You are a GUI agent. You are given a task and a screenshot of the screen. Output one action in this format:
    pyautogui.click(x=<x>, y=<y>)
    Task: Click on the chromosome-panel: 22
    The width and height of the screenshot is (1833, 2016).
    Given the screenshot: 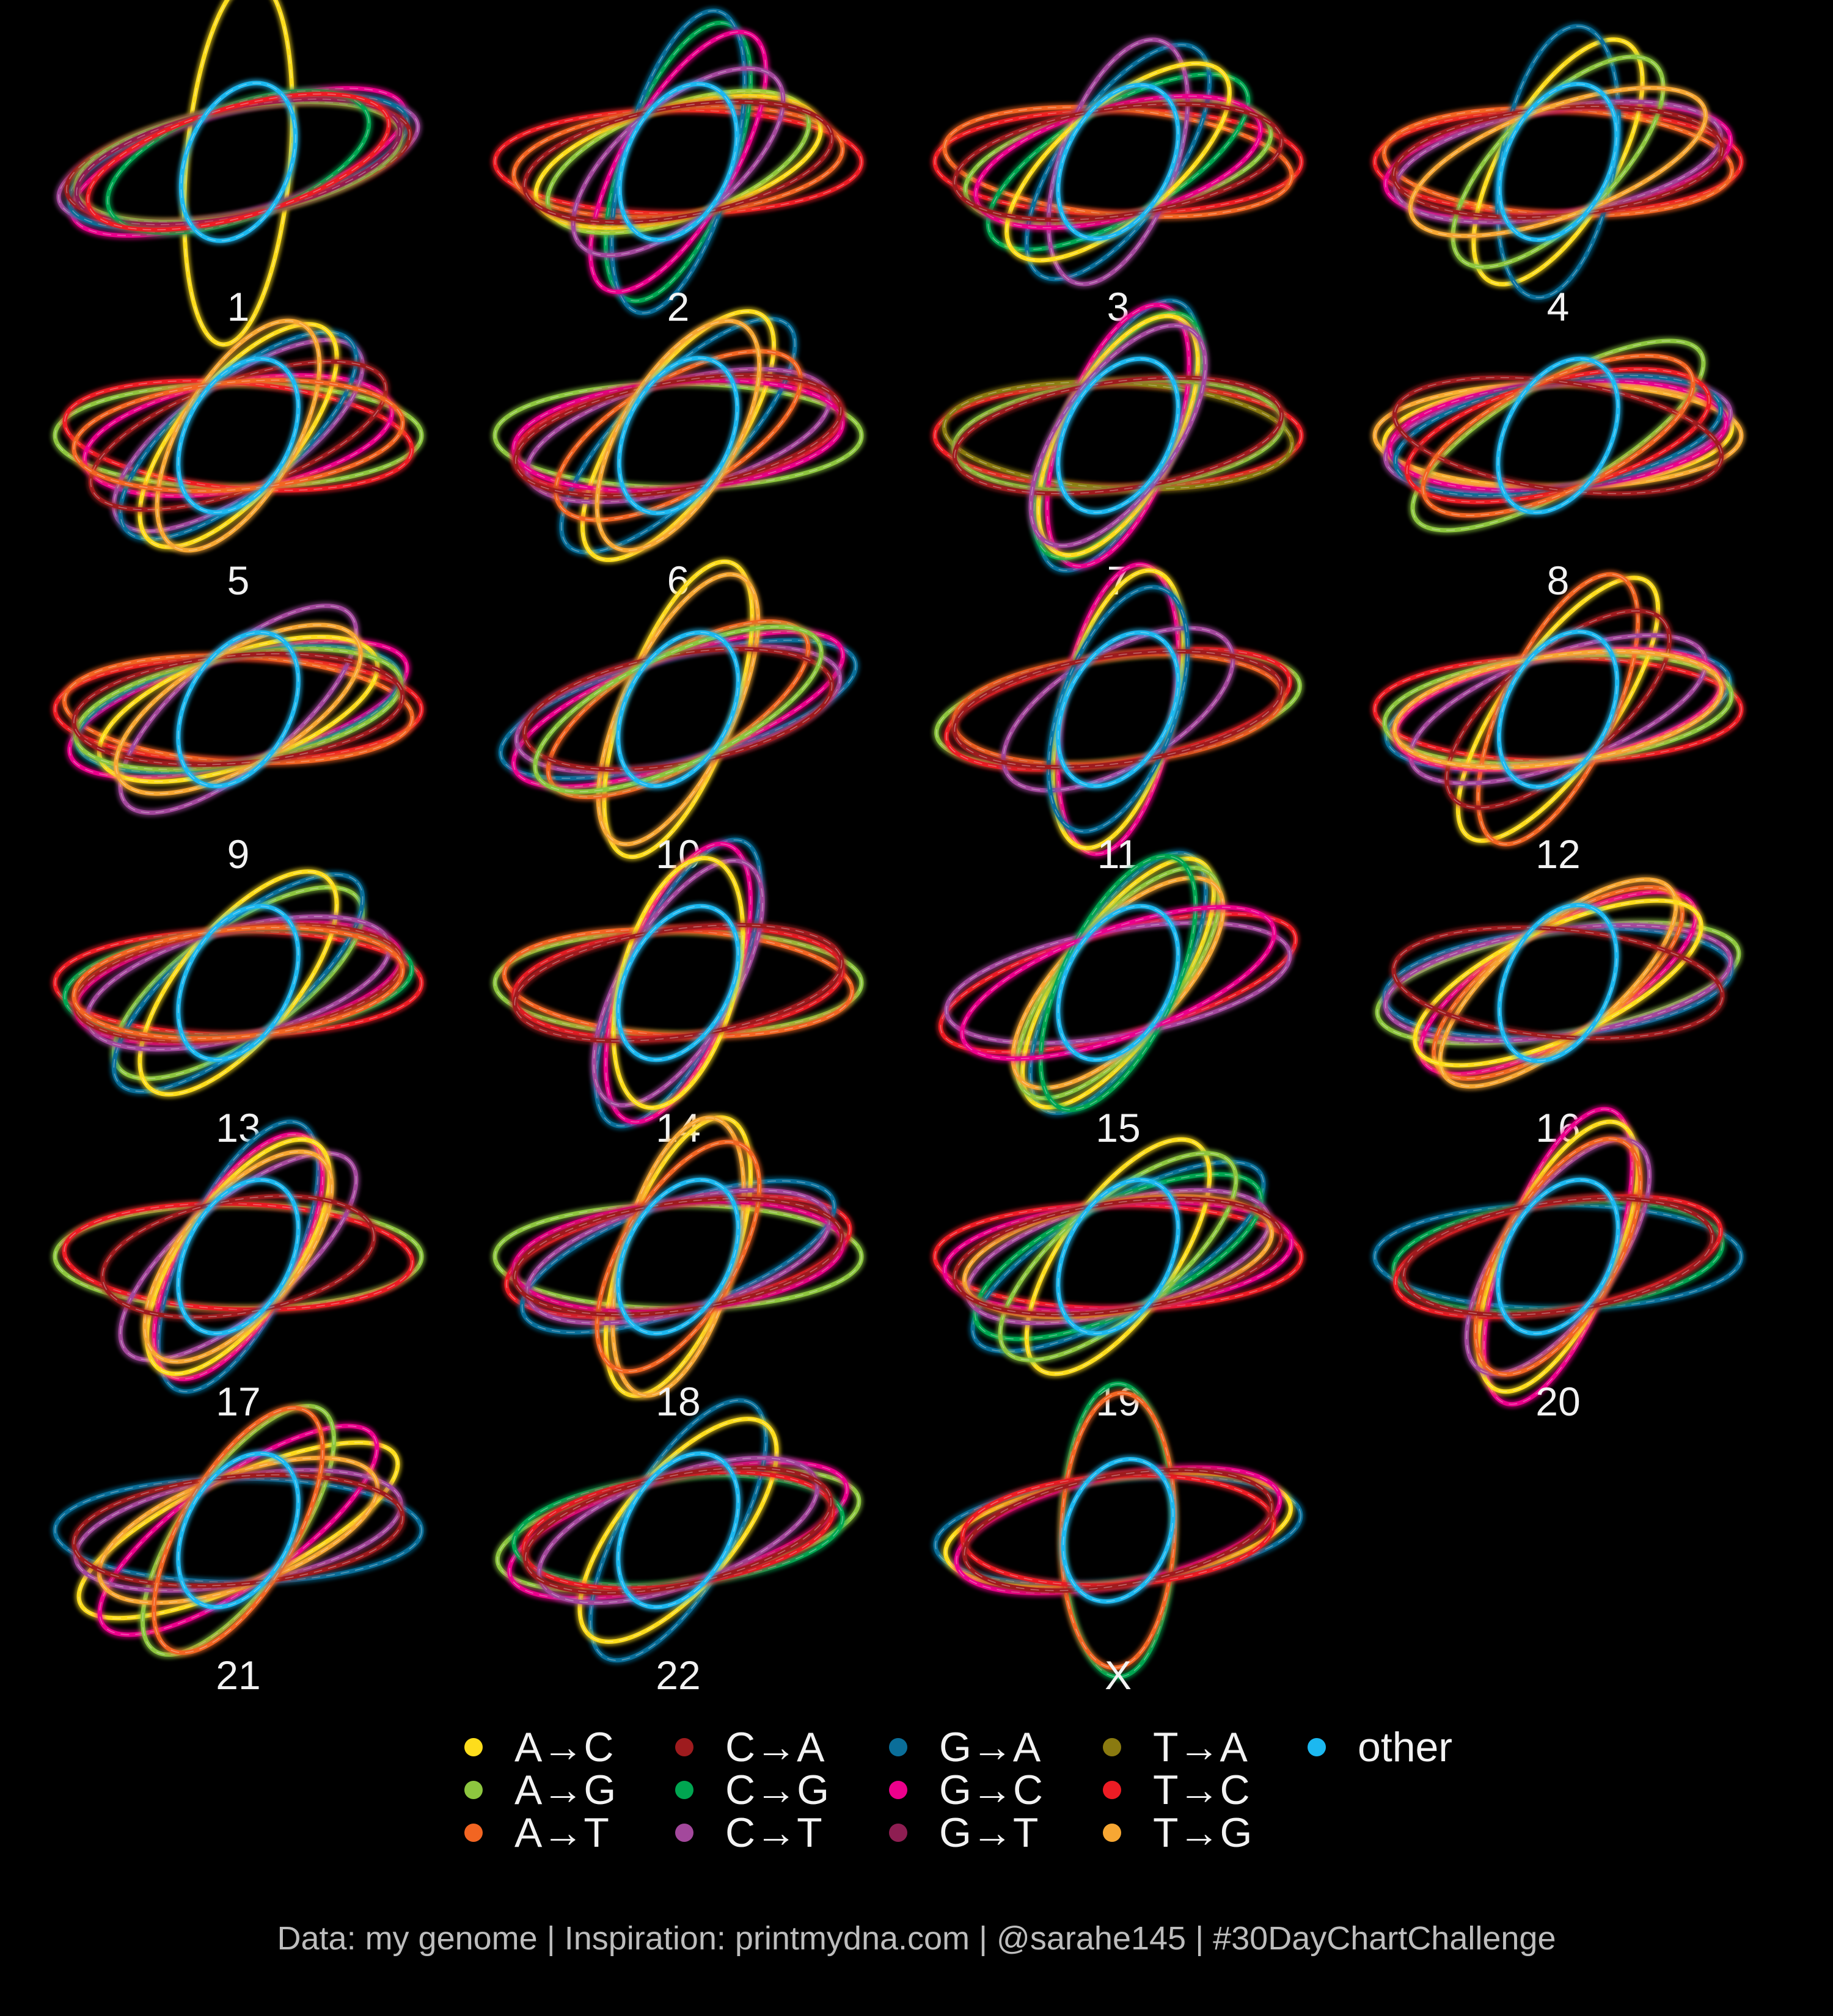 What is the action you would take?
    pyautogui.click(x=678, y=1547)
    